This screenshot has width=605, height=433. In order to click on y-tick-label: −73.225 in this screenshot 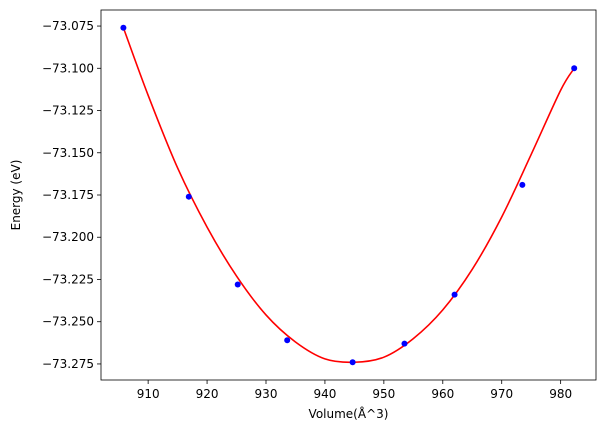, I will do `click(68, 279)`.